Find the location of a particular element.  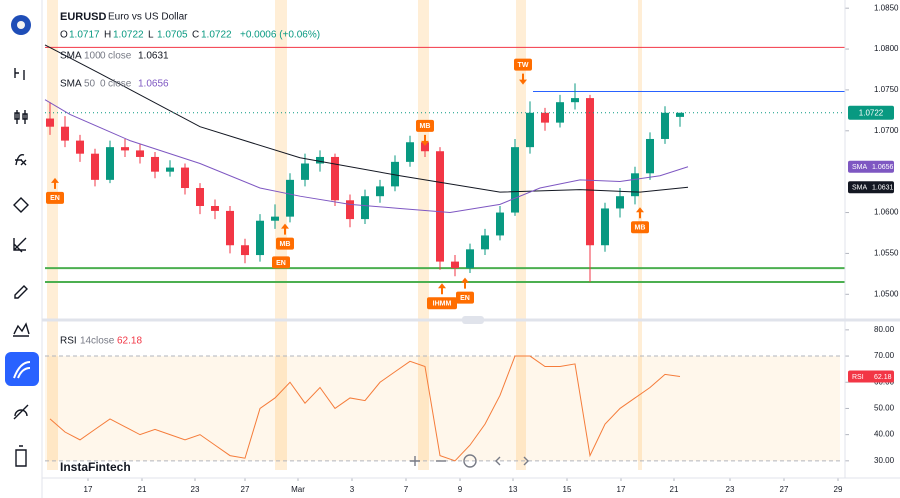

indicator-value: 1.0631 is located at coordinates (153, 56).